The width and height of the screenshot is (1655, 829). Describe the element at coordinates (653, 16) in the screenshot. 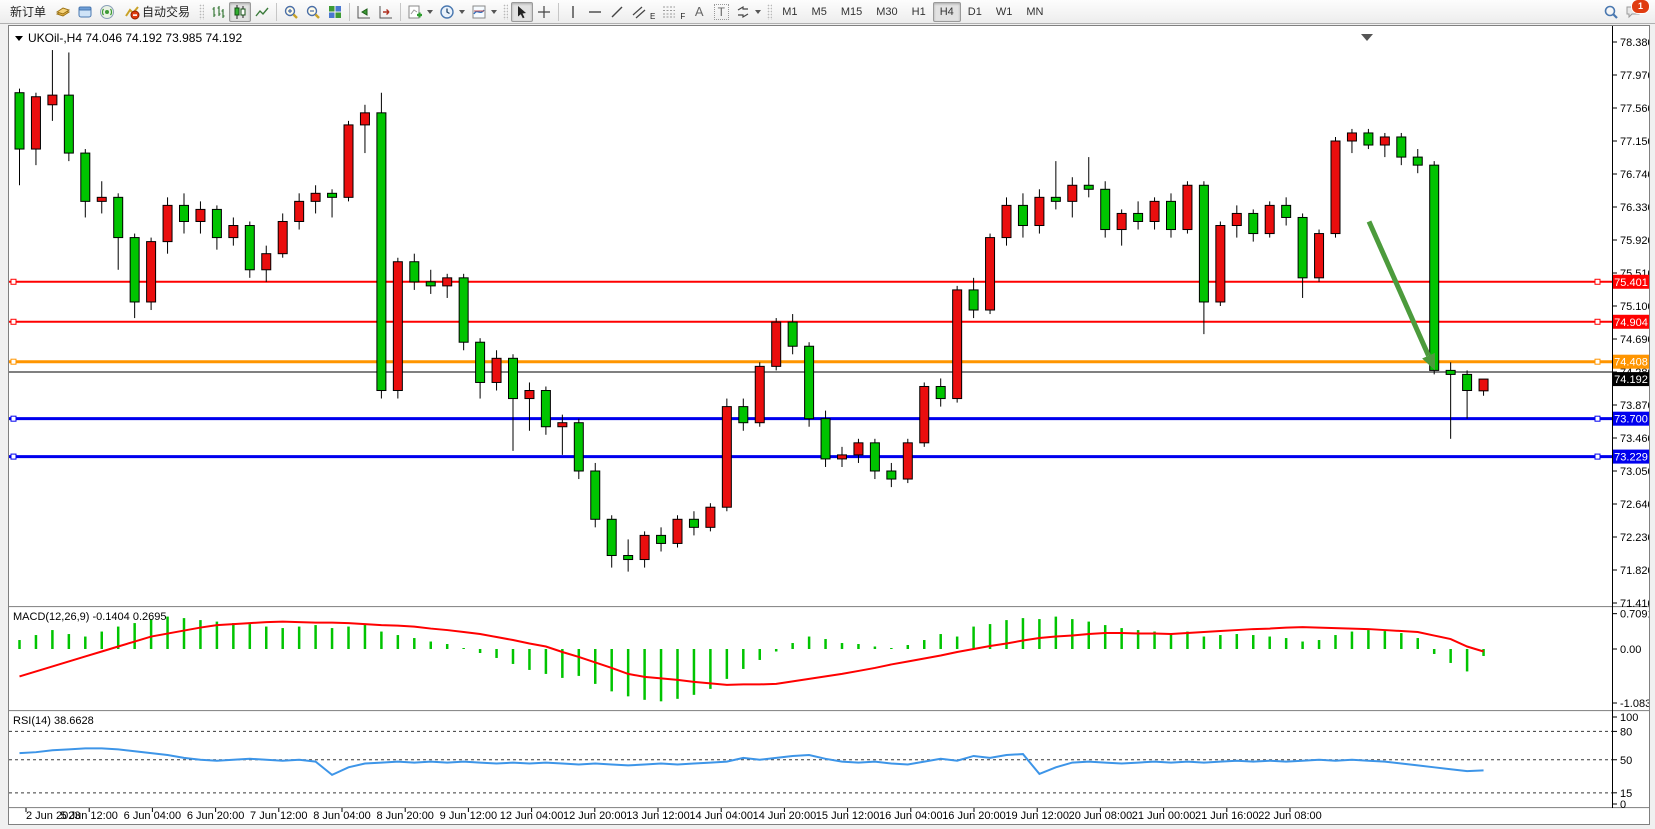

I see `channel-letter: E` at that location.